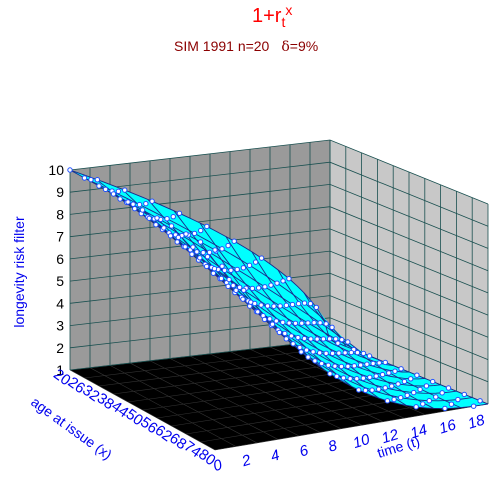 Image resolution: width=493 pixels, height=488 pixels. Describe the element at coordinates (351, 427) in the screenshot. I see `floor-gridline` at that location.